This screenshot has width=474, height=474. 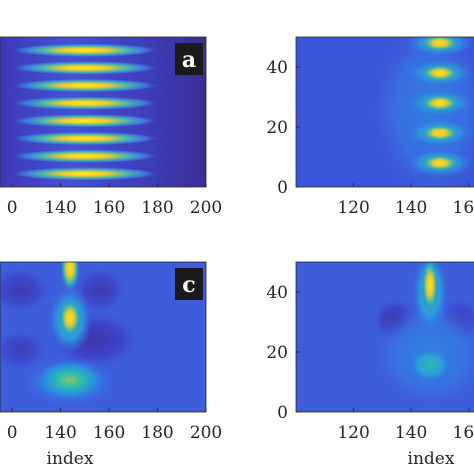 I want to click on panel-b-y-axis: 0 20 40, so click(x=283, y=128).